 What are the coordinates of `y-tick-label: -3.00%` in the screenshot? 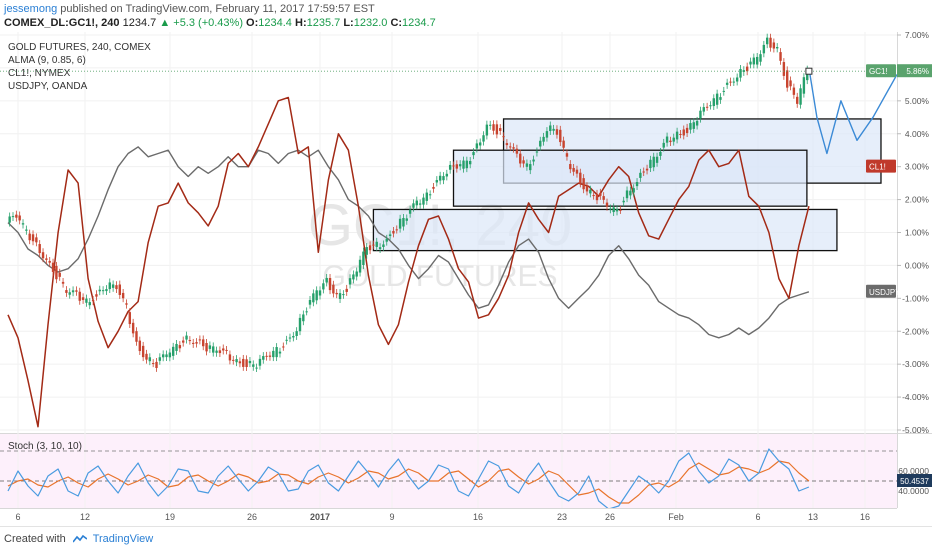 It's located at (915, 364).